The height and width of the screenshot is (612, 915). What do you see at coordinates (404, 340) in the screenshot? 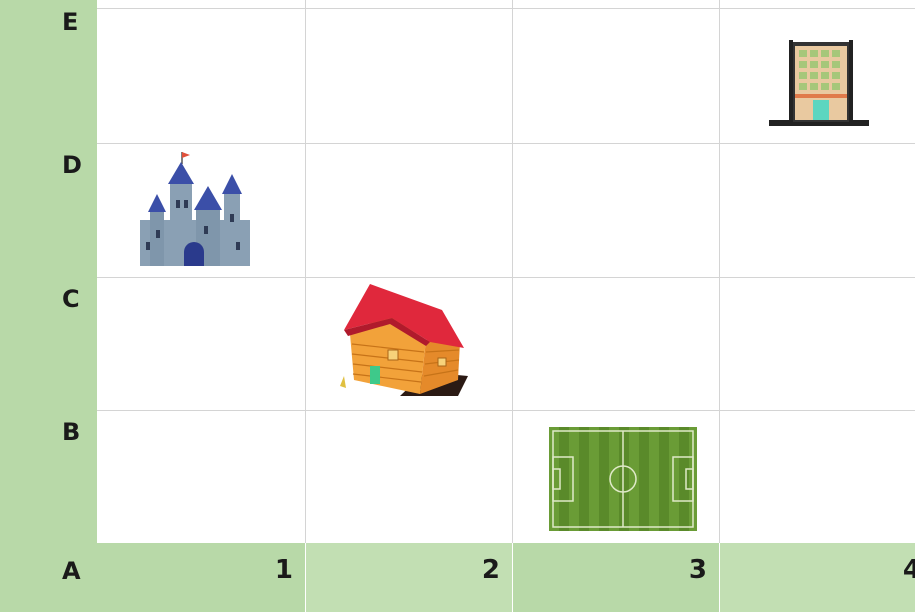
I see `wooden-house-icon` at bounding box center [404, 340].